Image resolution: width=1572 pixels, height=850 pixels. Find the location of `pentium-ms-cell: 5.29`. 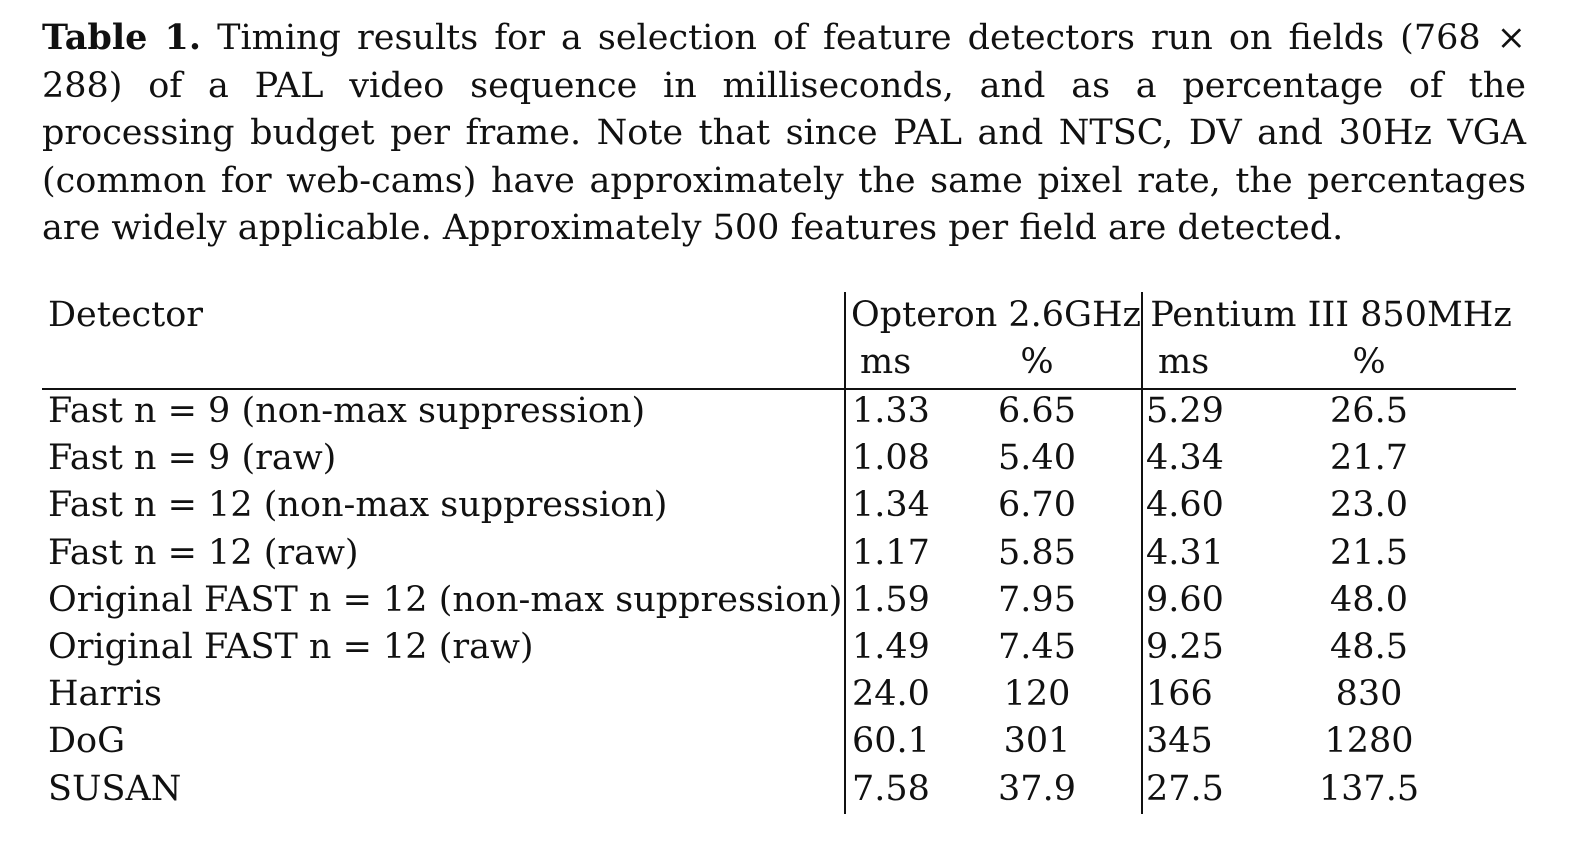

pentium-ms-cell: 5.29 is located at coordinates (1185, 411).